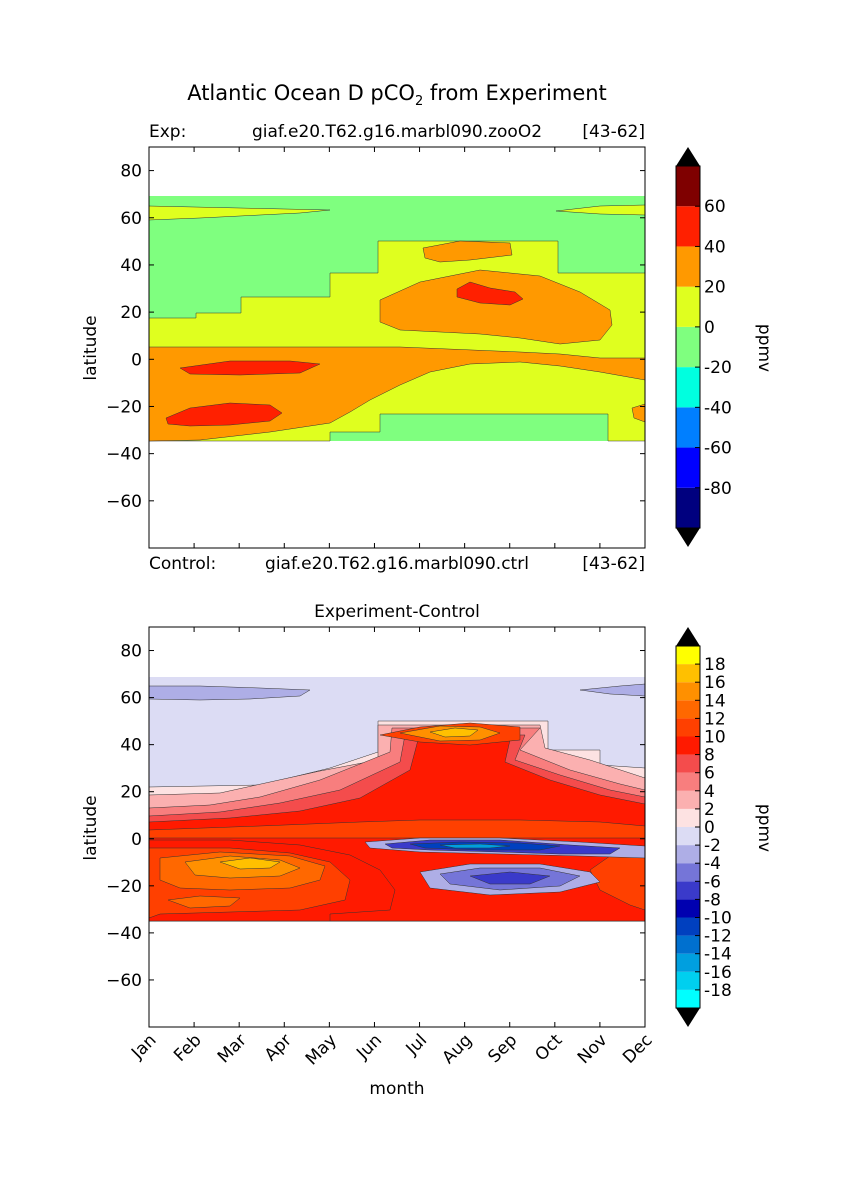  What do you see at coordinates (715, 719) in the screenshot?
I see `bottom-colorbar-tick-label: 12` at bounding box center [715, 719].